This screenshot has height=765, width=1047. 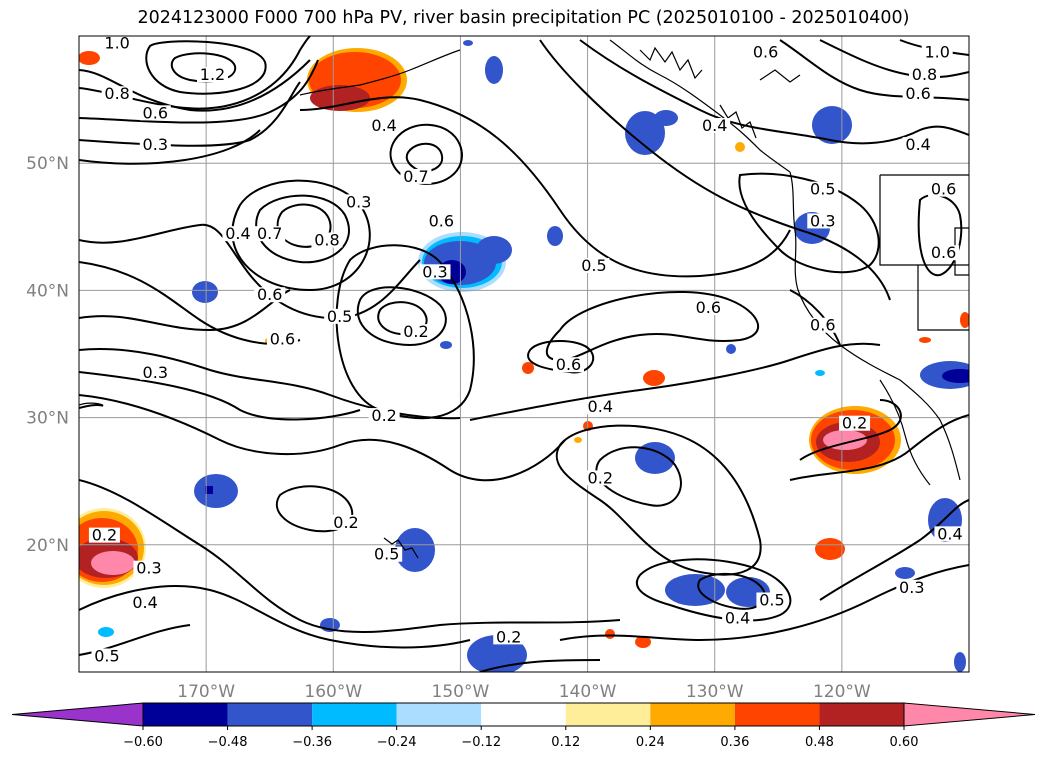 What do you see at coordinates (904, 742) in the screenshot?
I see `colorbar-tick-label: 0.60` at bounding box center [904, 742].